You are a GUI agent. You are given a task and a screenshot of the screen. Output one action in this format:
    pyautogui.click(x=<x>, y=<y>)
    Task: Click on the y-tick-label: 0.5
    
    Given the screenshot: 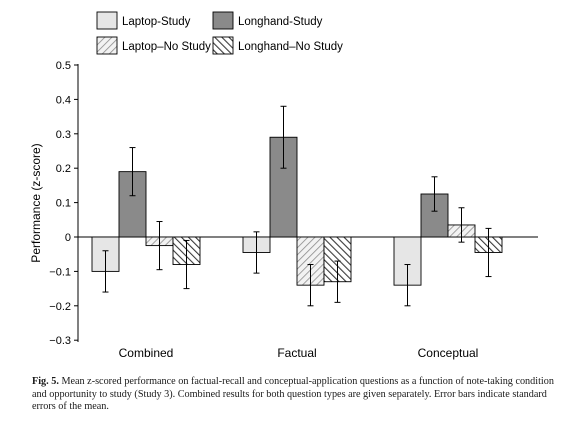 What is the action you would take?
    pyautogui.click(x=63, y=66)
    